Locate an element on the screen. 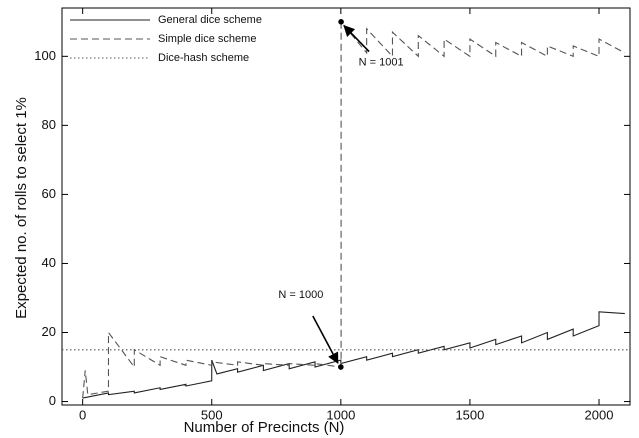  y-tick-label: 60 is located at coordinates (49, 193).